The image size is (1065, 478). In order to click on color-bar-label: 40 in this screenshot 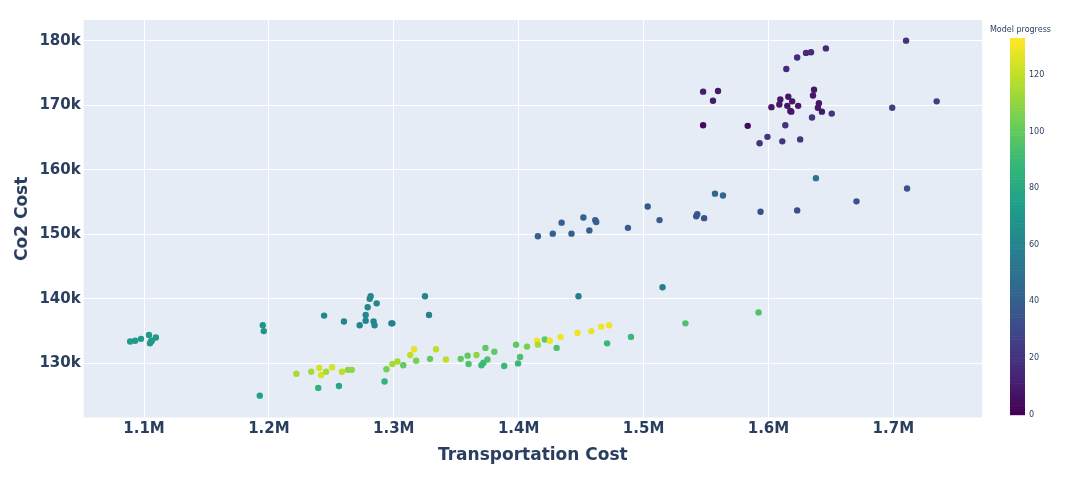, I will do `click(1034, 301)`.